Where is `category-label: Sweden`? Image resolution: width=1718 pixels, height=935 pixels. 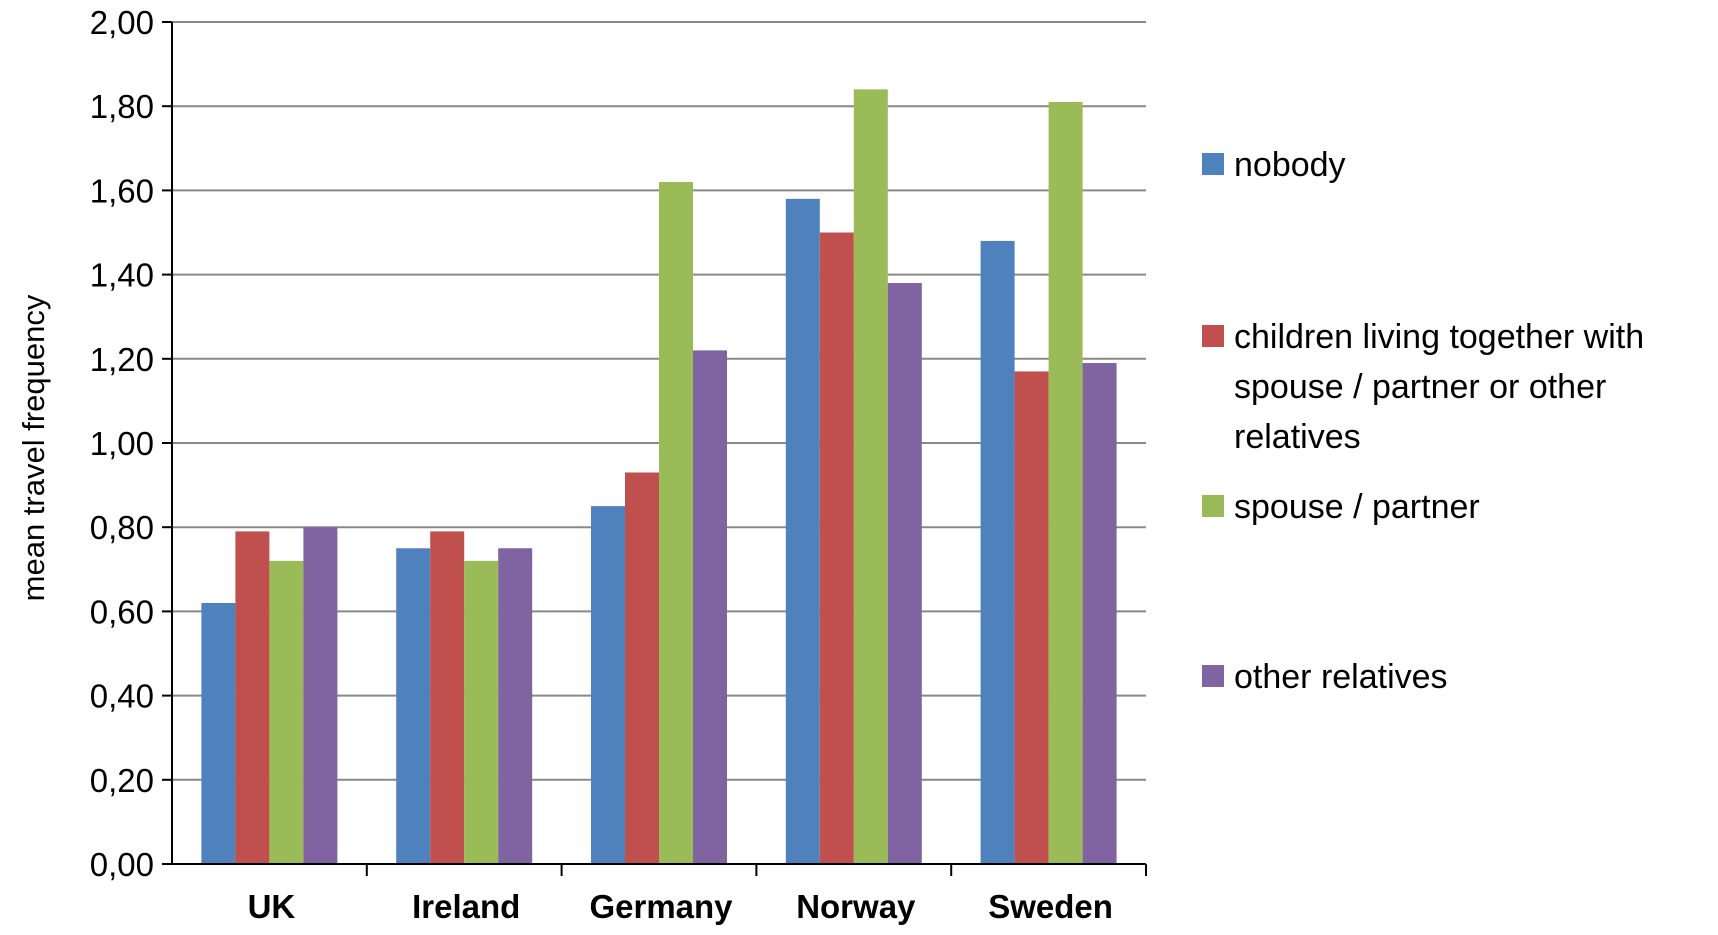 category-label: Sweden is located at coordinates (1050, 906).